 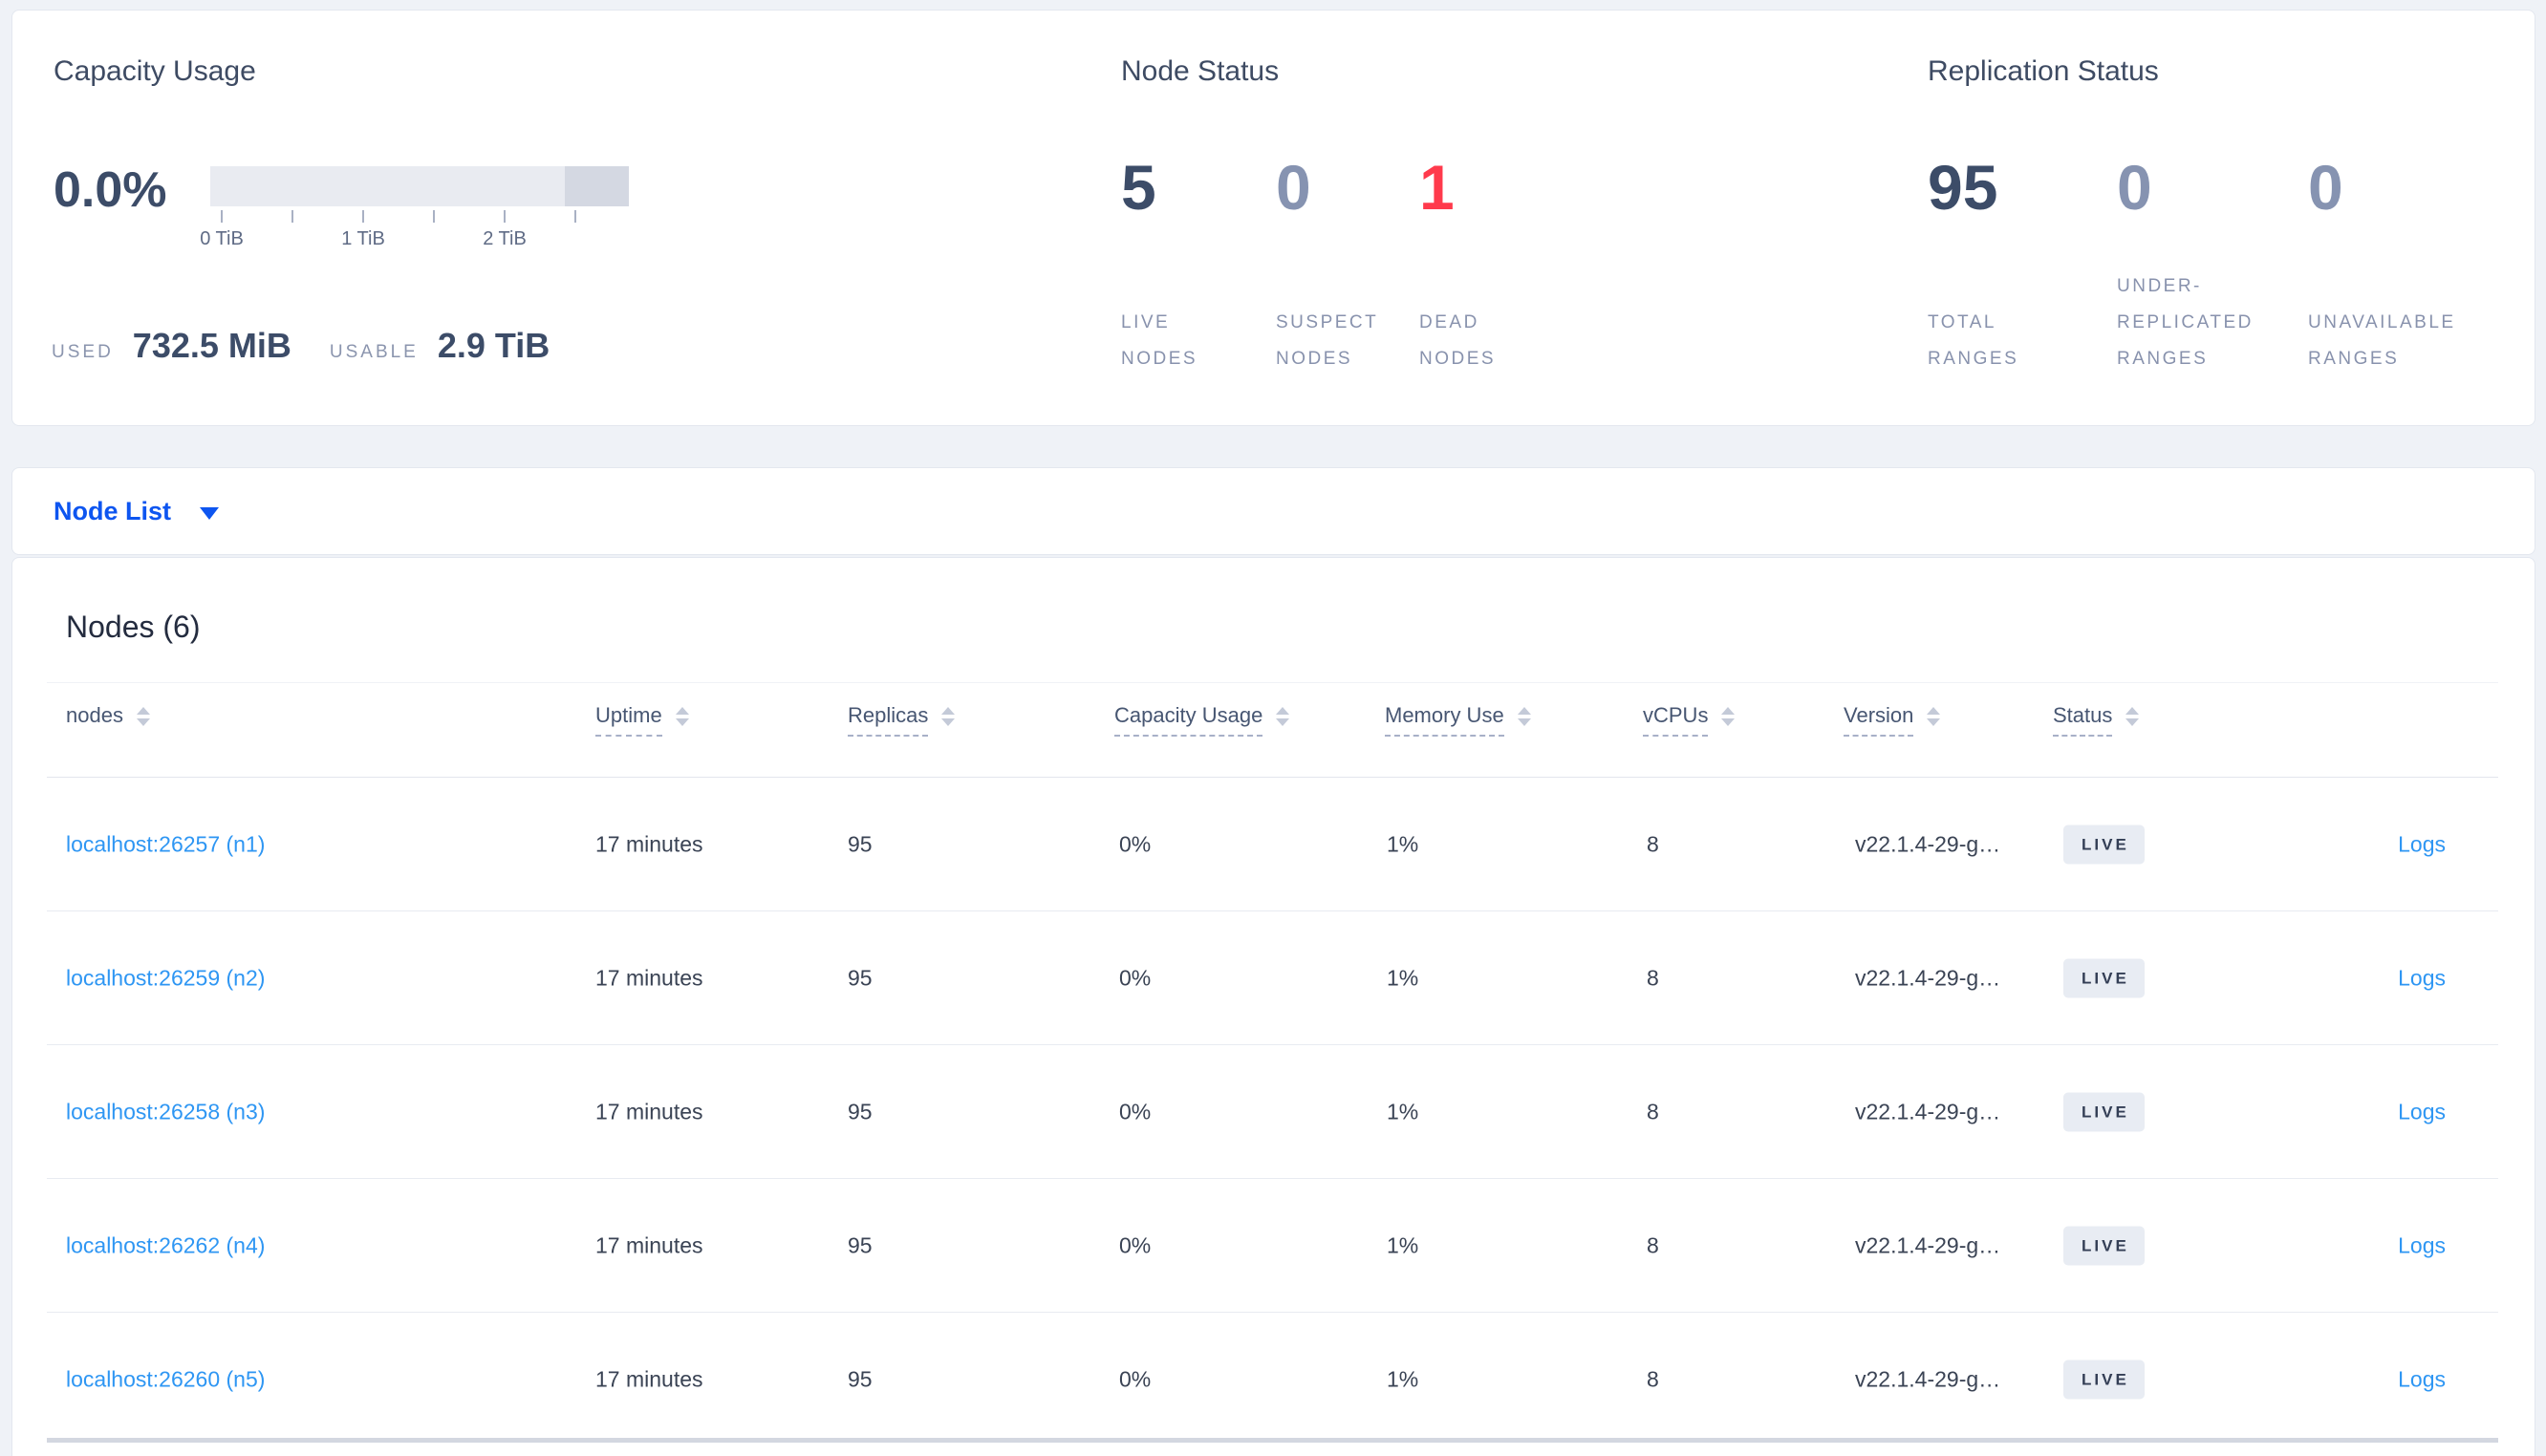 I want to click on node-address-link: localhost:26259 (n2), so click(x=166, y=978).